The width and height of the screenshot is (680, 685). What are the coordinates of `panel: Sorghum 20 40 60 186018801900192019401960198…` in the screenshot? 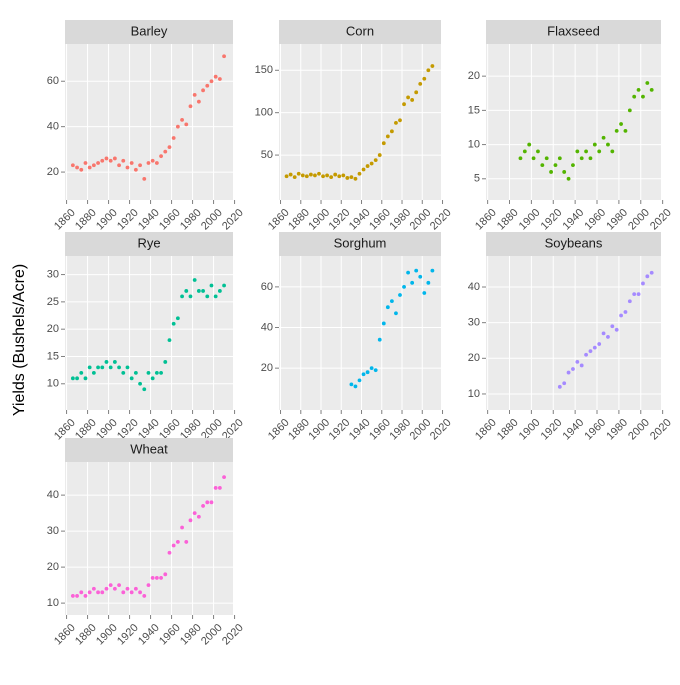 It's located at (357, 337).